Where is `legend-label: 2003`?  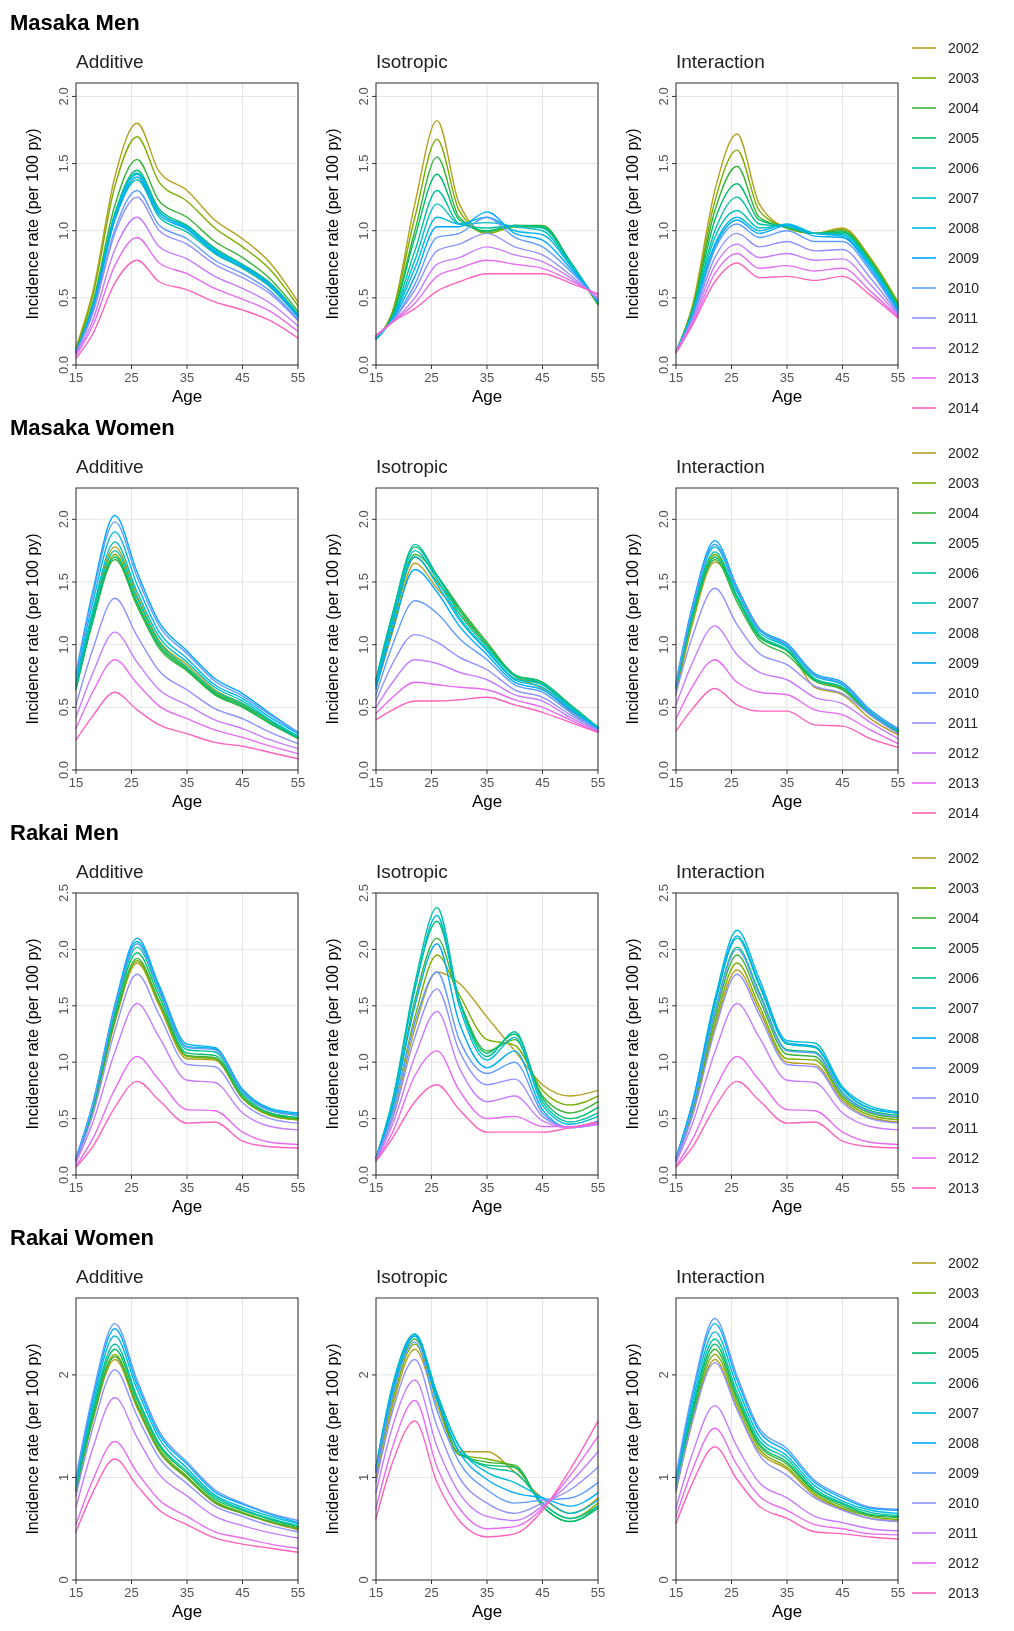 legend-label: 2003 is located at coordinates (964, 483).